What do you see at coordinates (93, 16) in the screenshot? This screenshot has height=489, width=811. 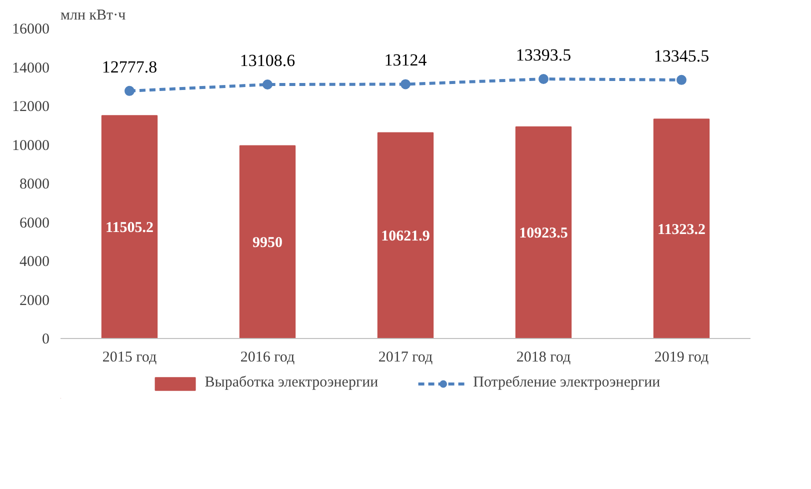 I see `y-axis-title: млн кВт·ч` at bounding box center [93, 16].